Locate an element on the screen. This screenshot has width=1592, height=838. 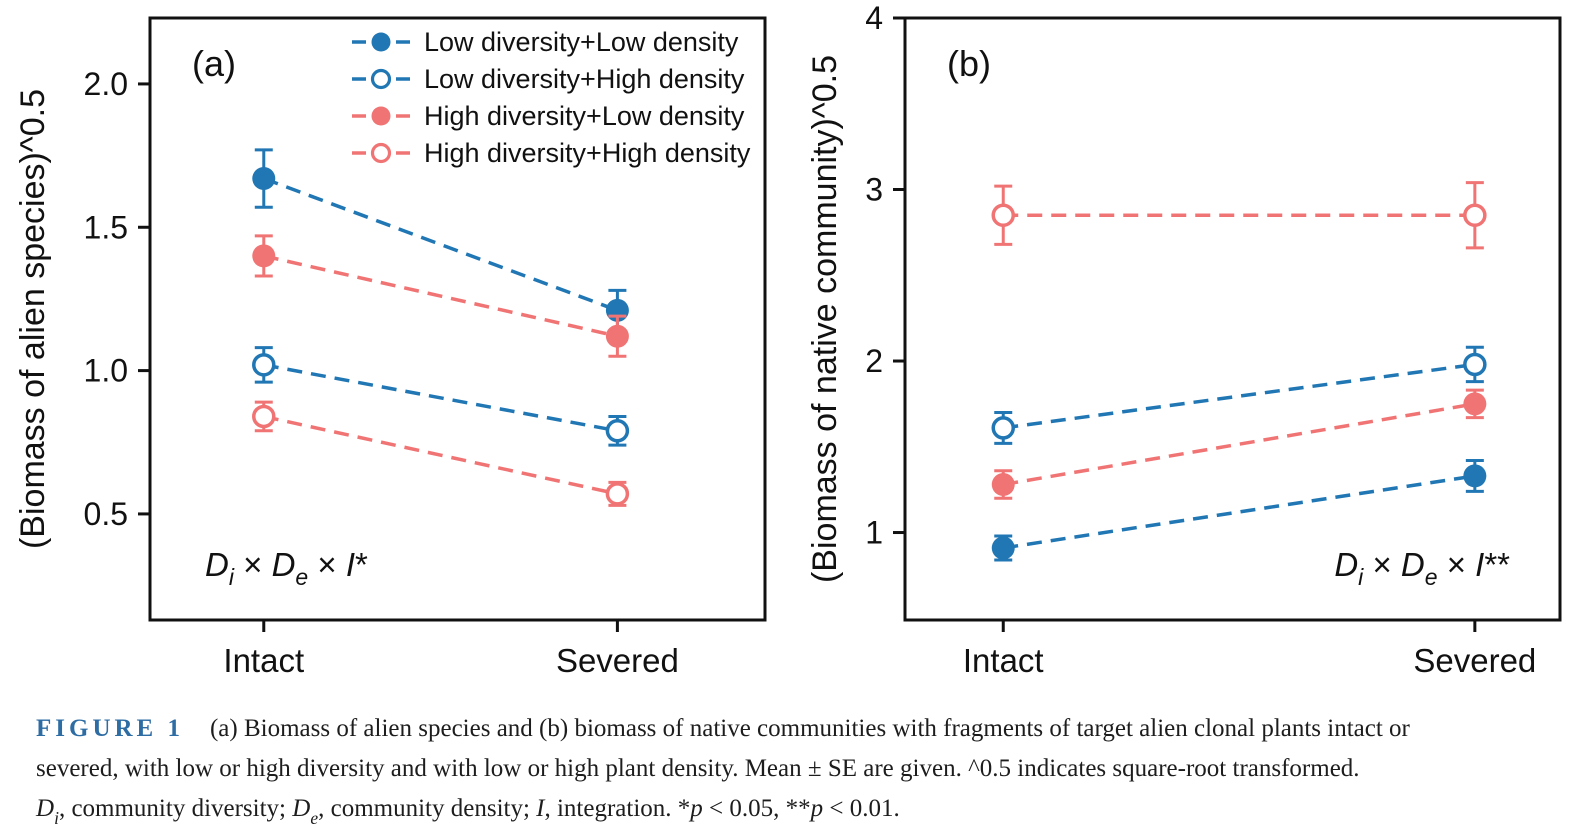
legend-item: High diversity+High density is located at coordinates (551, 153).